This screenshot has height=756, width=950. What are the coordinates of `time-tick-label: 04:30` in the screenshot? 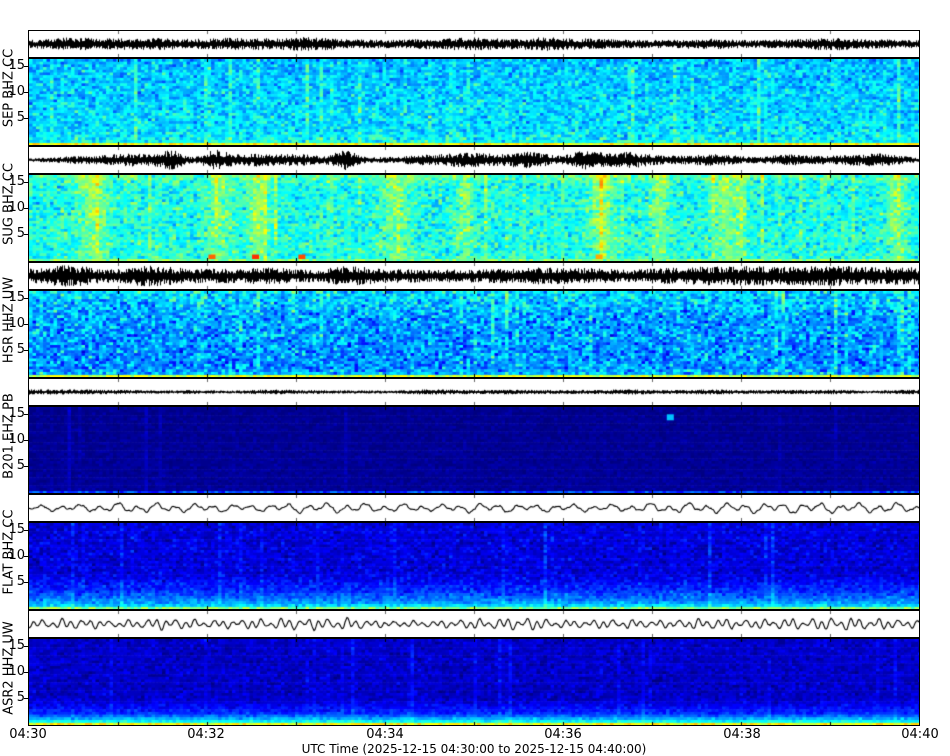 It's located at (28, 734).